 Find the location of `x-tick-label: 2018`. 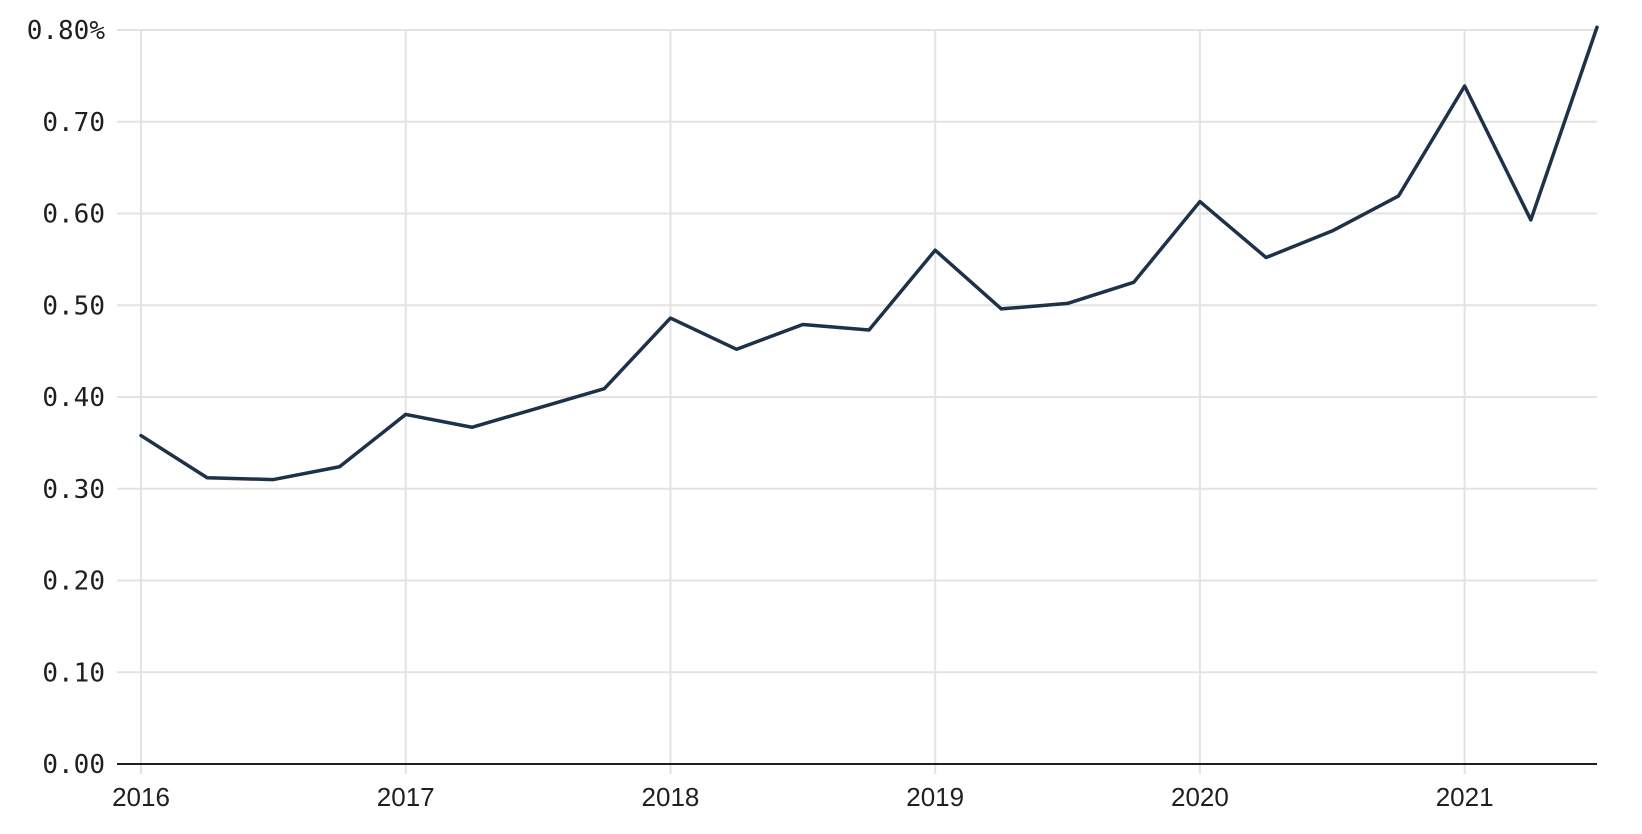

x-tick-label: 2018 is located at coordinates (671, 797).